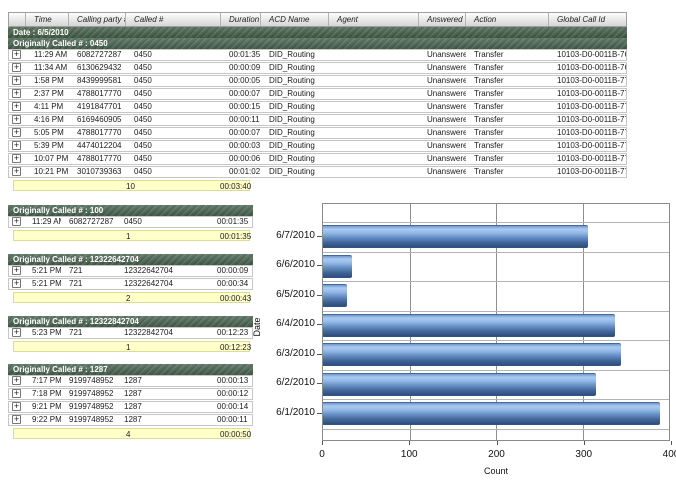  Describe the element at coordinates (17, 19) in the screenshot. I see `header-expand` at that location.